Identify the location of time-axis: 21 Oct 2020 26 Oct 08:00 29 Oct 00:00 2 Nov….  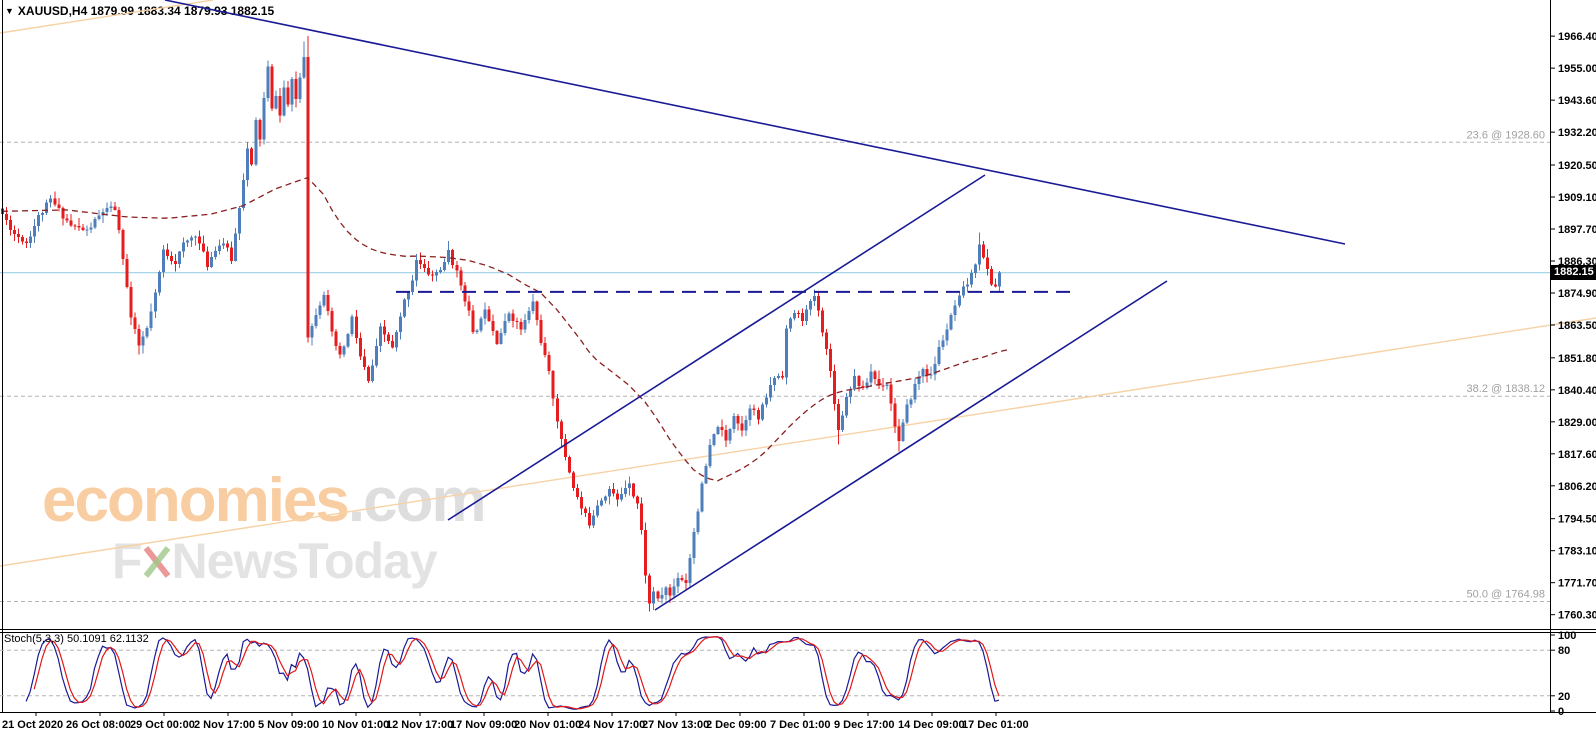
(515, 721).